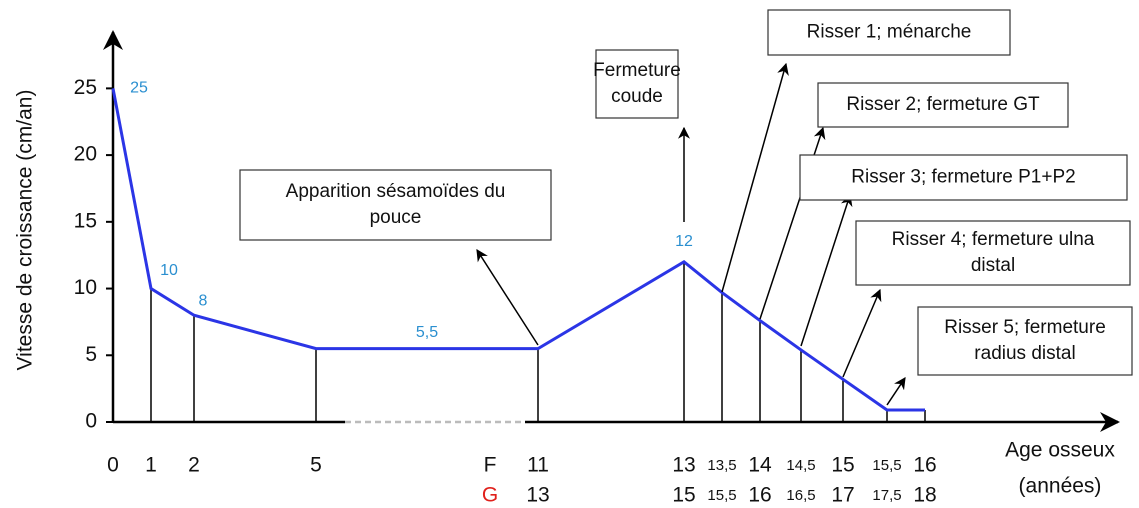 The height and width of the screenshot is (508, 1139). What do you see at coordinates (85, 154) in the screenshot?
I see `y-tick-label: 20` at bounding box center [85, 154].